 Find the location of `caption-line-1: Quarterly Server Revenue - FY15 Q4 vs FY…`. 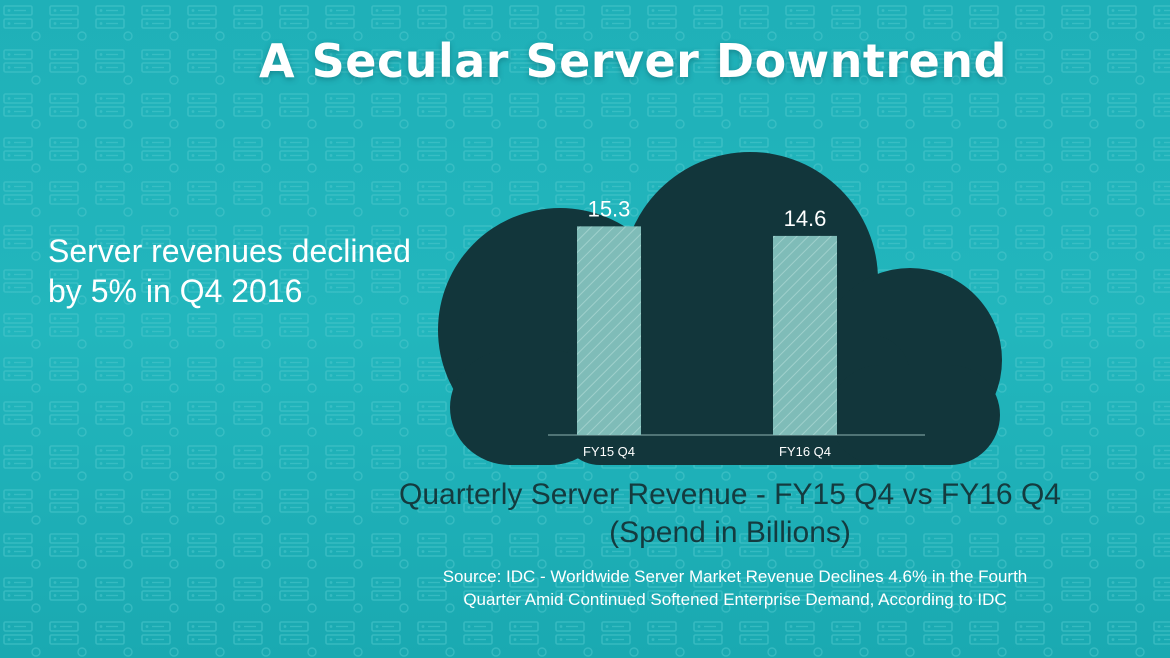

caption-line-1: Quarterly Server Revenue - FY15 Q4 vs FY… is located at coordinates (730, 494).